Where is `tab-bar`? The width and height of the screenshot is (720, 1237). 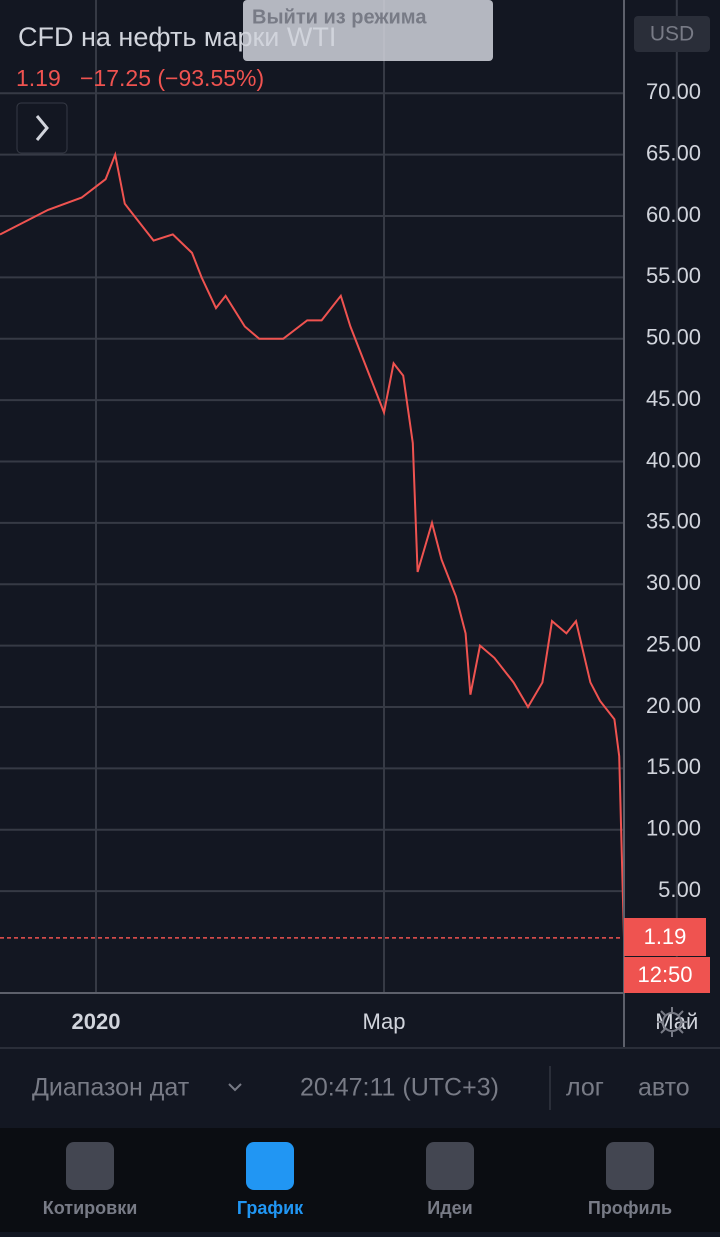
tab-bar is located at coordinates (360, 1180).